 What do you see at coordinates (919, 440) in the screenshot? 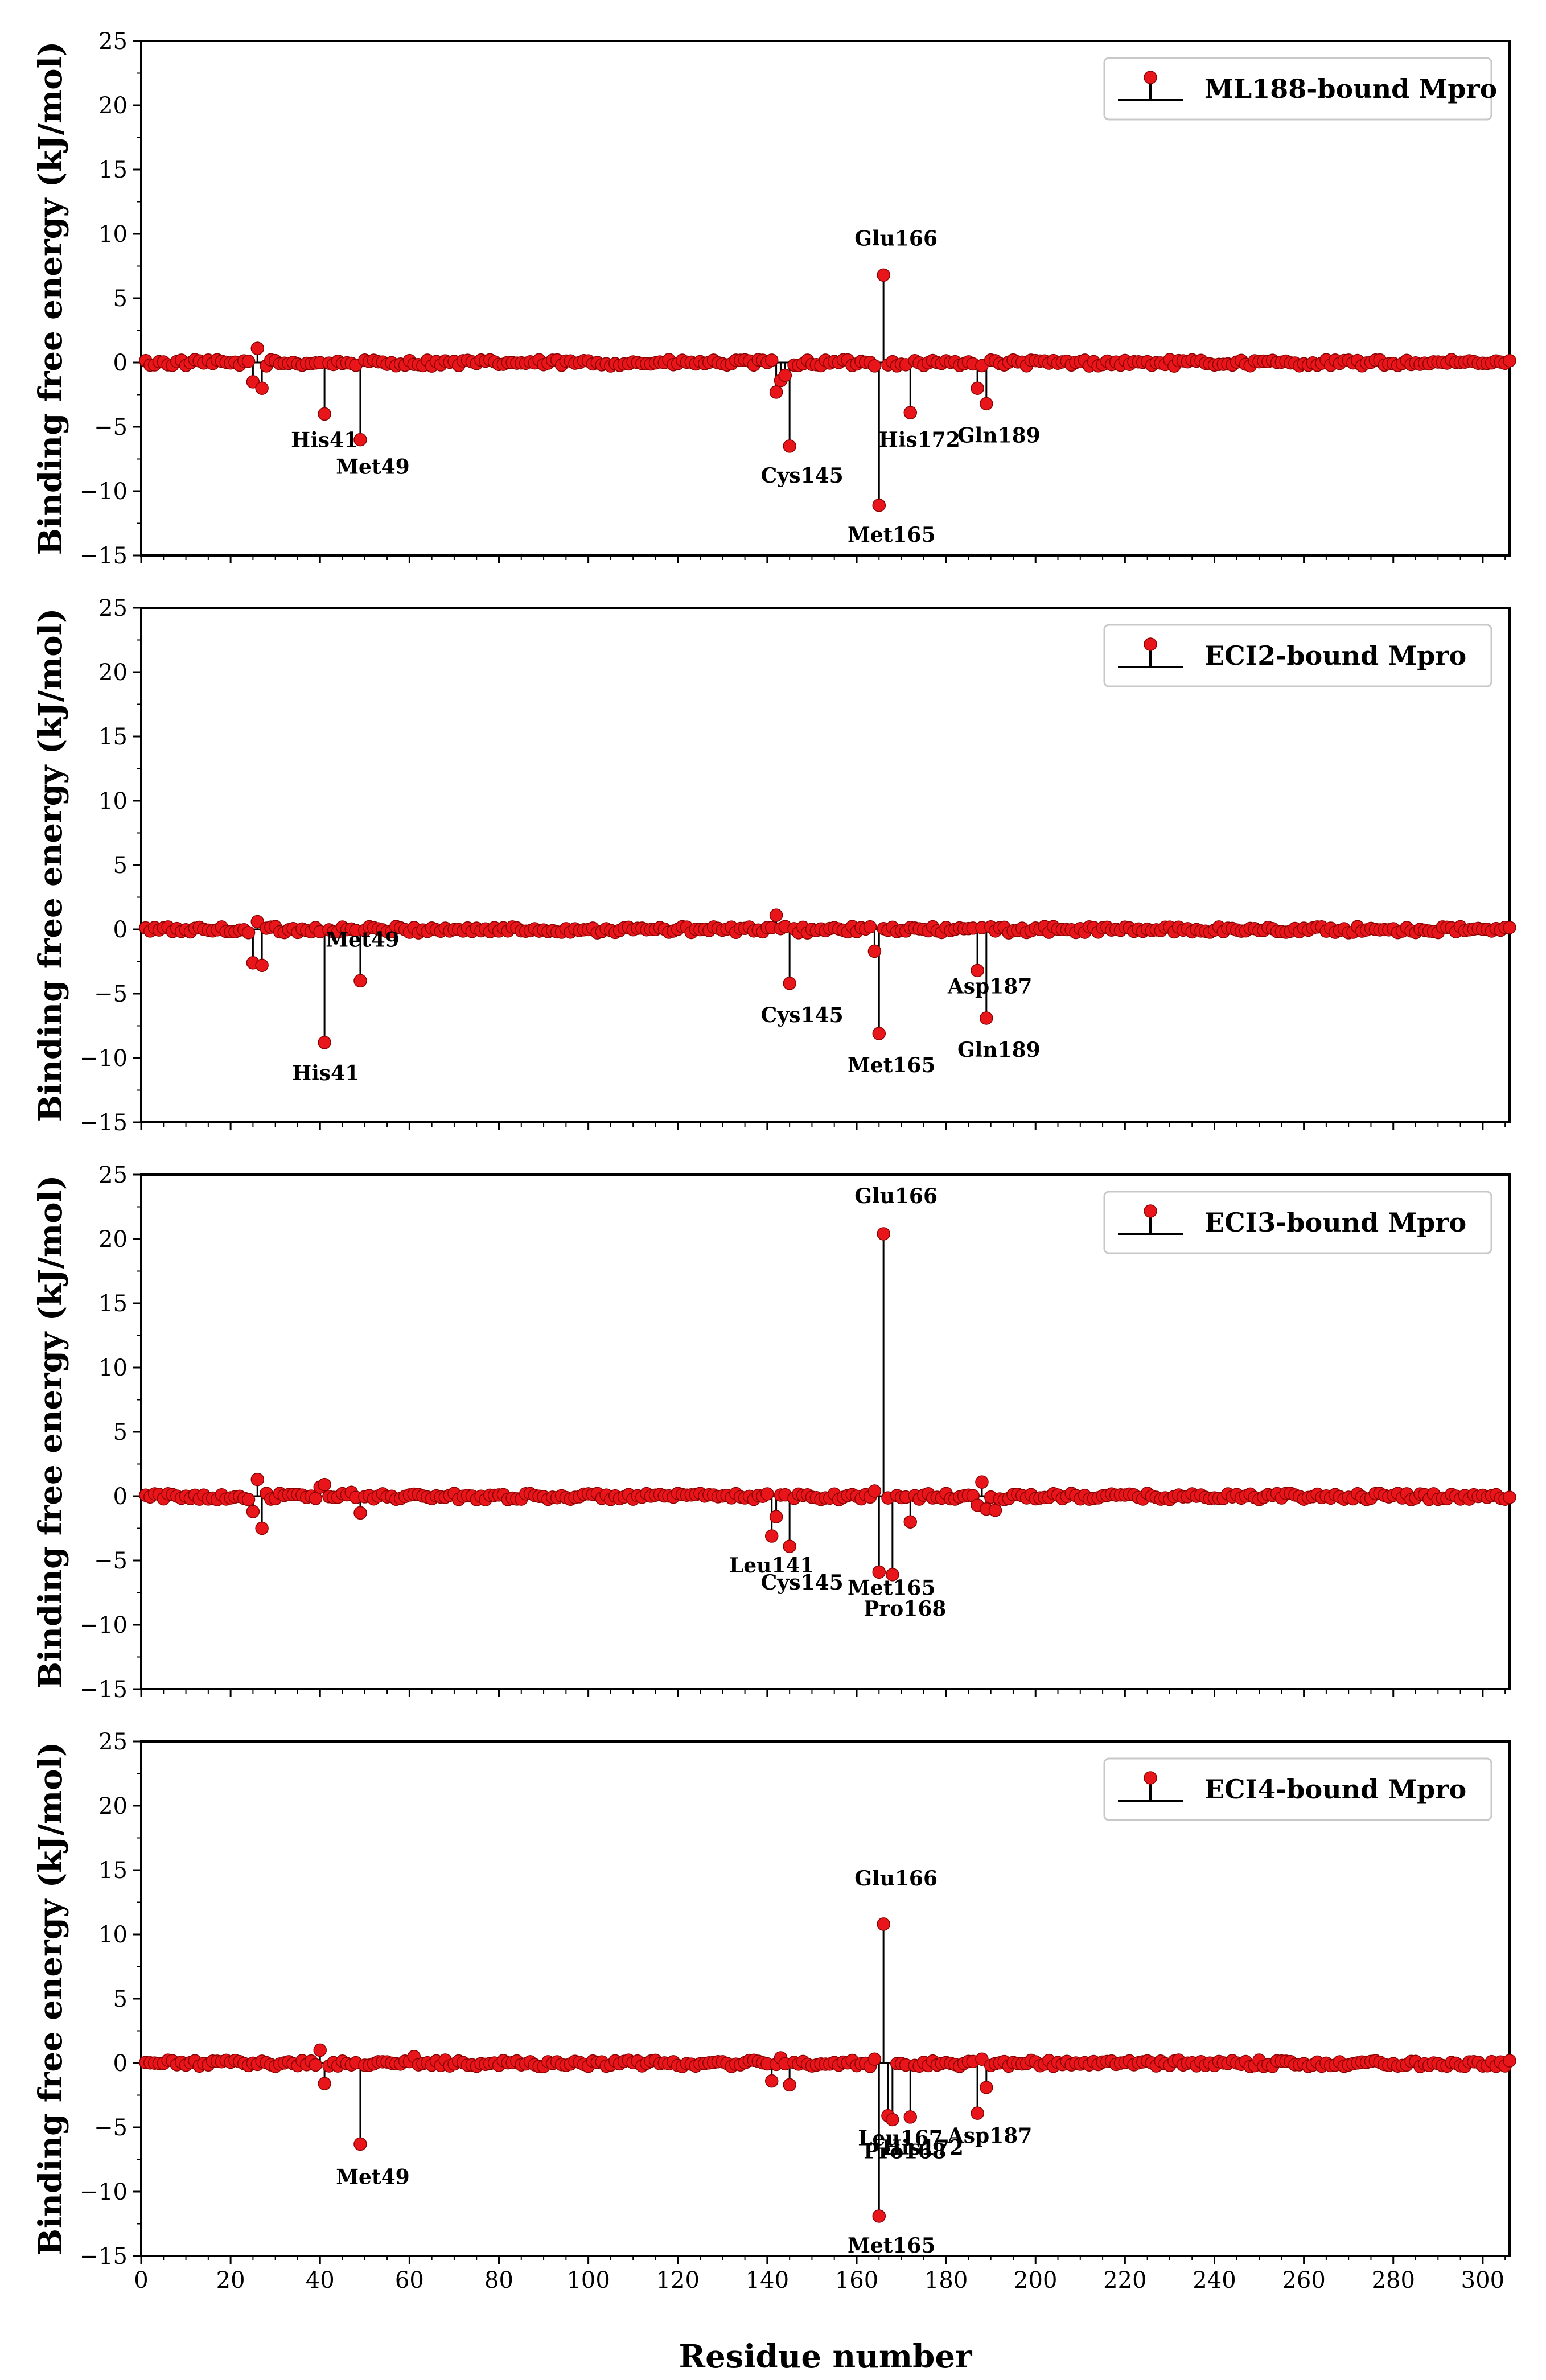
I see `residue-annotation: His172` at bounding box center [919, 440].